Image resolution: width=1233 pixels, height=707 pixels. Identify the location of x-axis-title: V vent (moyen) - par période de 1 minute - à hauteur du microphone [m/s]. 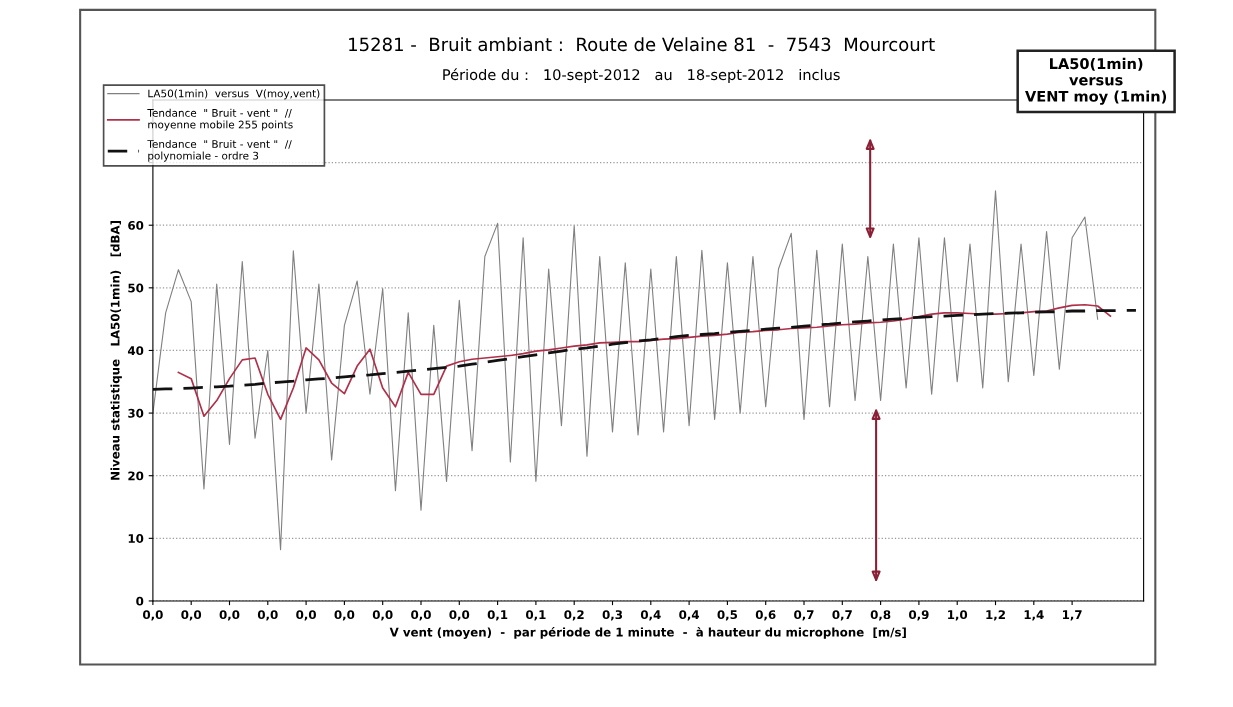
(647, 632).